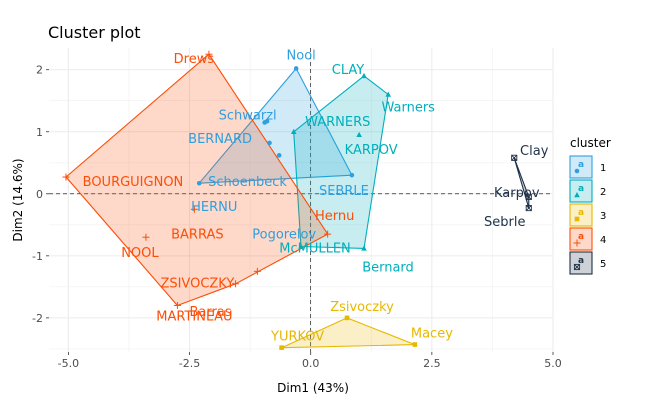 The image size is (652, 409). Describe the element at coordinates (284, 234) in the screenshot. I see `point-label: Pogorelov` at that location.